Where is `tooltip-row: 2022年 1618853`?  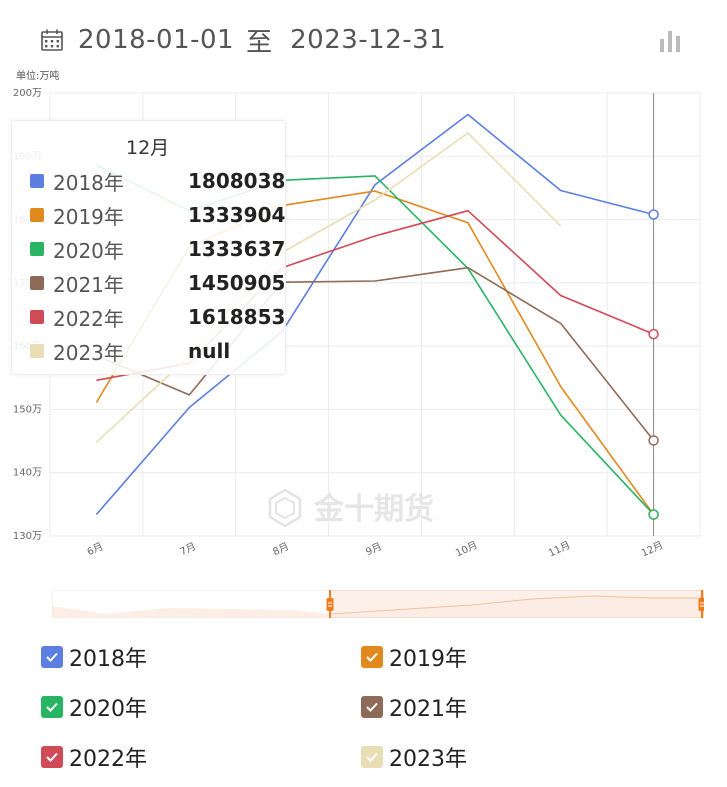
tooltip-row: 2022年 1618853 is located at coordinates (157, 317).